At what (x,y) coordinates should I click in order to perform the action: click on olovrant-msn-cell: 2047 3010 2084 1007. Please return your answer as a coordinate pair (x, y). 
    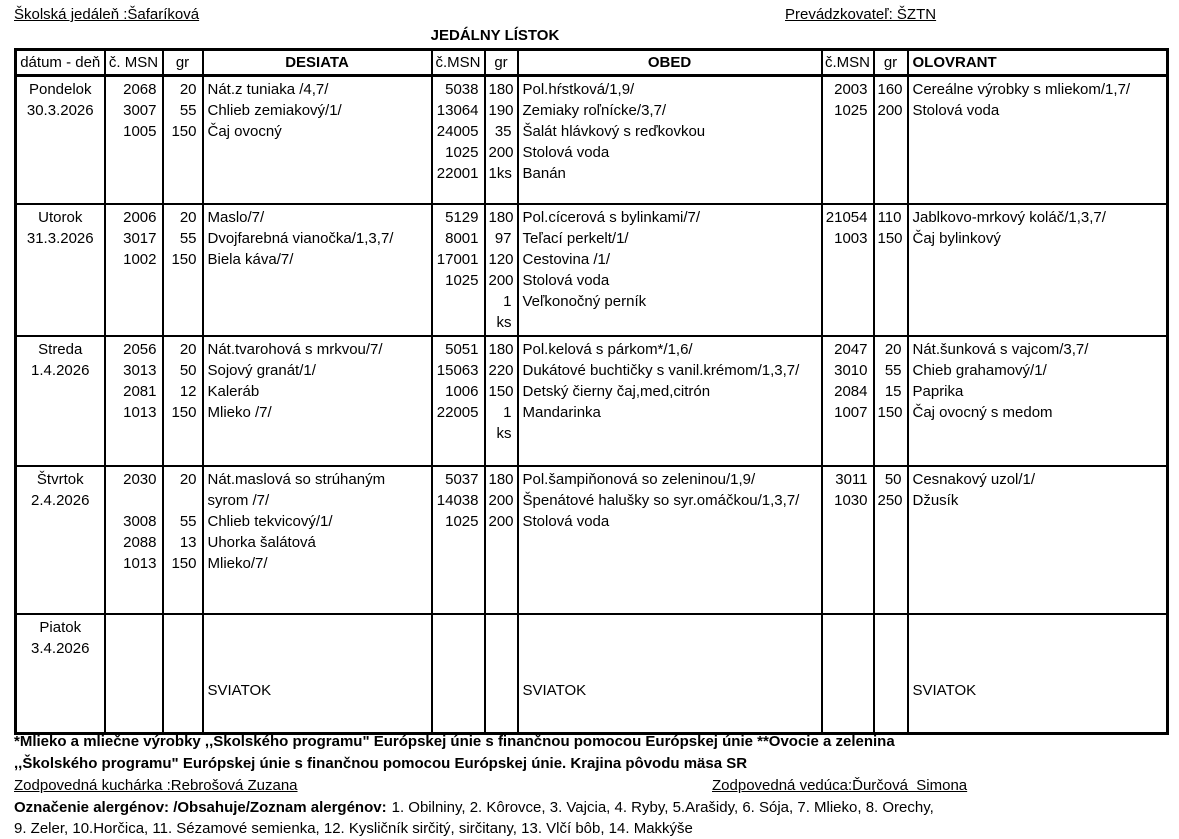
    Looking at the image, I should click on (847, 400).